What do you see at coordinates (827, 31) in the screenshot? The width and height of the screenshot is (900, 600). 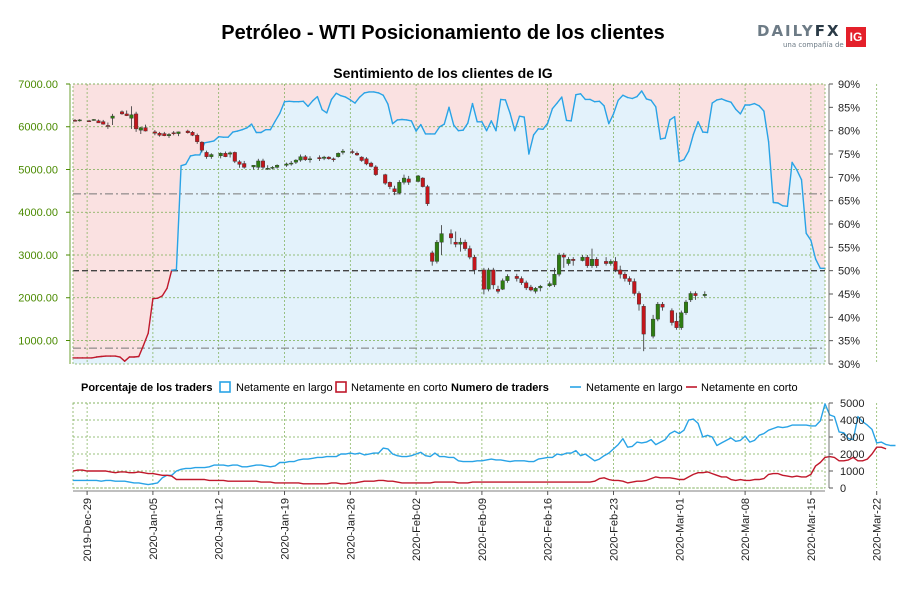 I see `brand-name-part2: FX` at bounding box center [827, 31].